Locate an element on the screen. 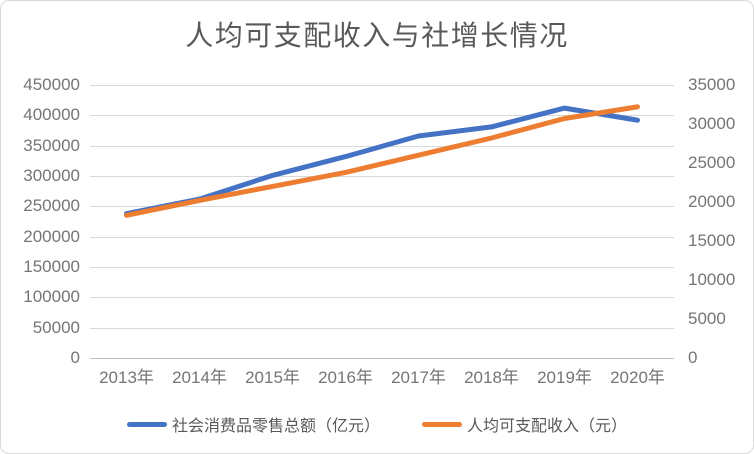 Image resolution: width=754 pixels, height=454 pixels. x-tick-label: 2019年 is located at coordinates (564, 377).